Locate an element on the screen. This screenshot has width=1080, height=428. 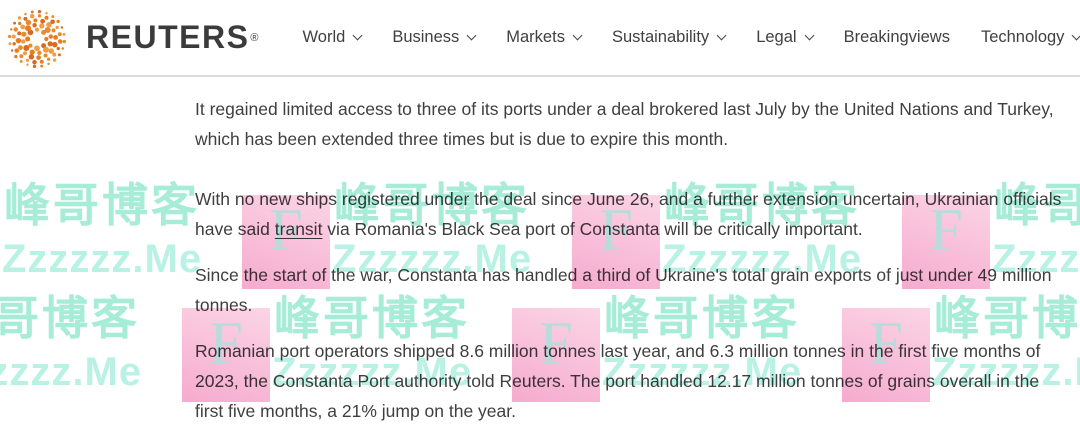
reuters-logo: REUTERS ® is located at coordinates (133, 38).